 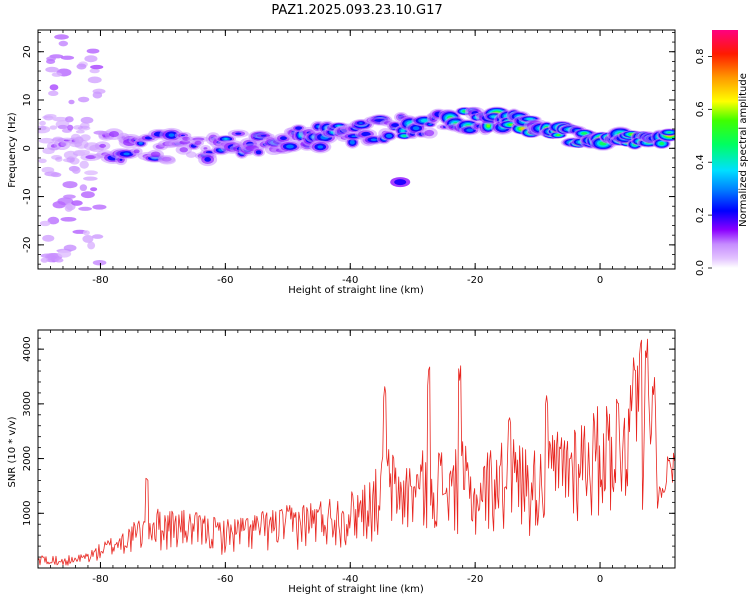 I want to click on colorbar-ticks: 0.0 0.2 0.4 0.6 0.8, so click(x=703, y=162).